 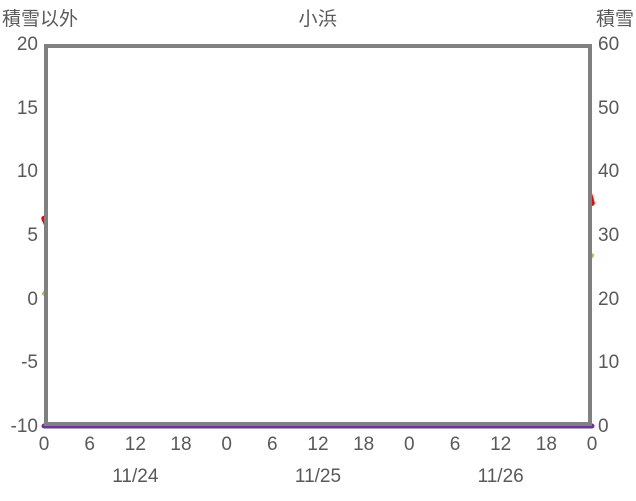 What do you see at coordinates (135, 476) in the screenshot?
I see `day-label-11-24: 11/24` at bounding box center [135, 476].